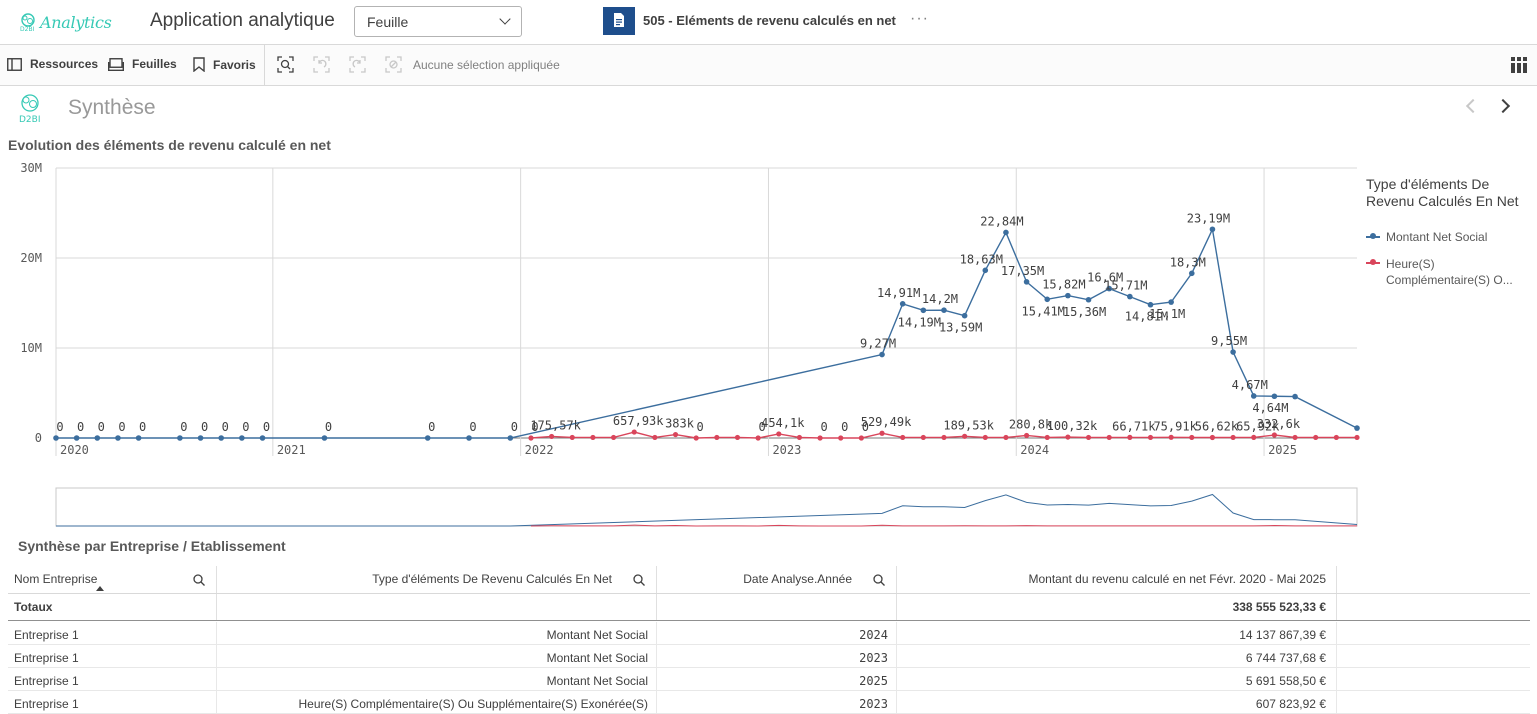 The image size is (1537, 714). What do you see at coordinates (285, 64) in the screenshot?
I see `smart-search-icon` at bounding box center [285, 64].